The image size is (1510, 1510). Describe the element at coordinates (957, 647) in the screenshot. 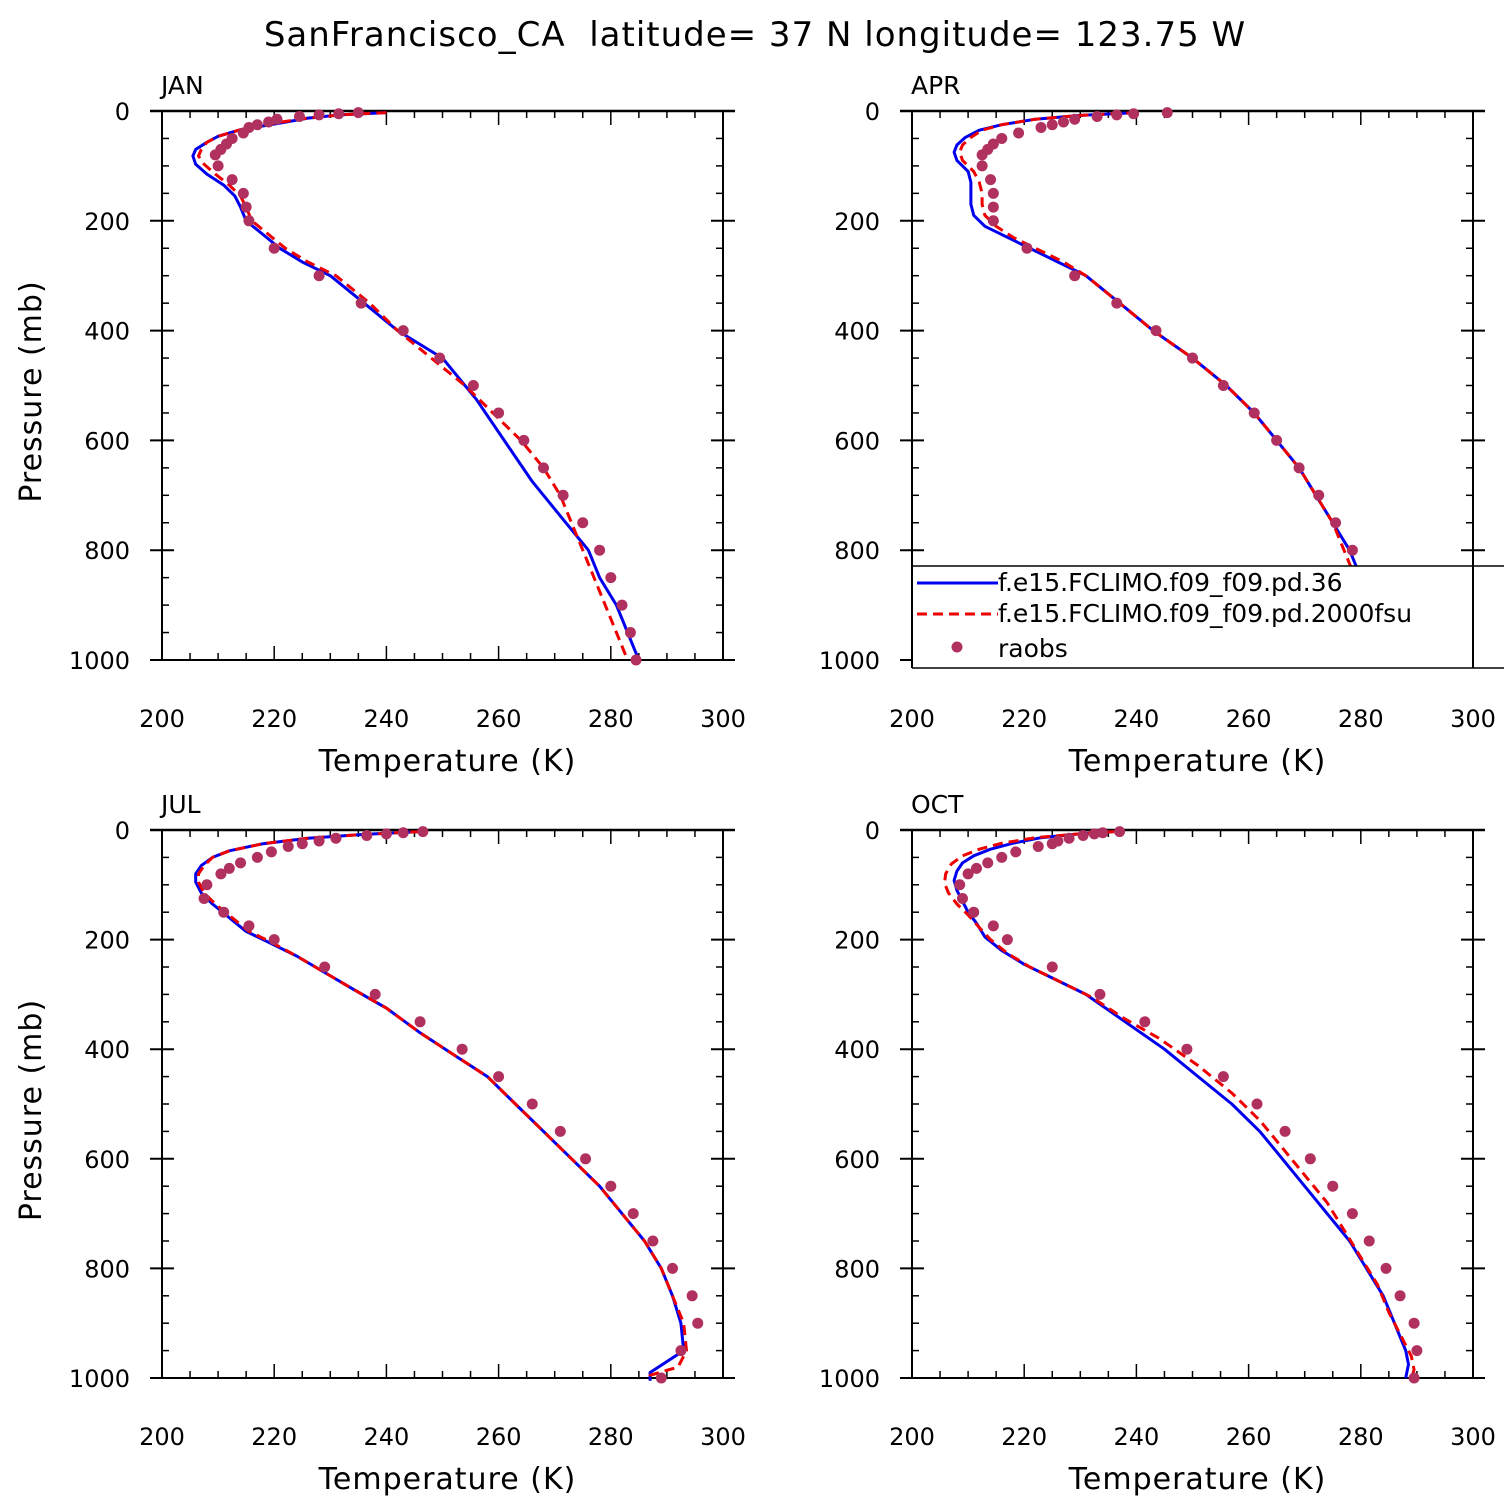

I see `legend-marker-raobs` at that location.